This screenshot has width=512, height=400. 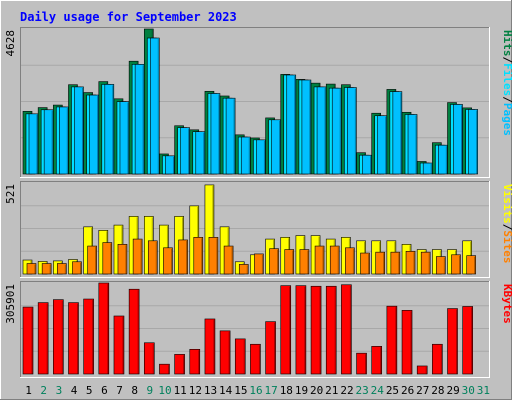 What do you see at coordinates (210, 390) in the screenshot?
I see `day-label: 13` at bounding box center [210, 390].